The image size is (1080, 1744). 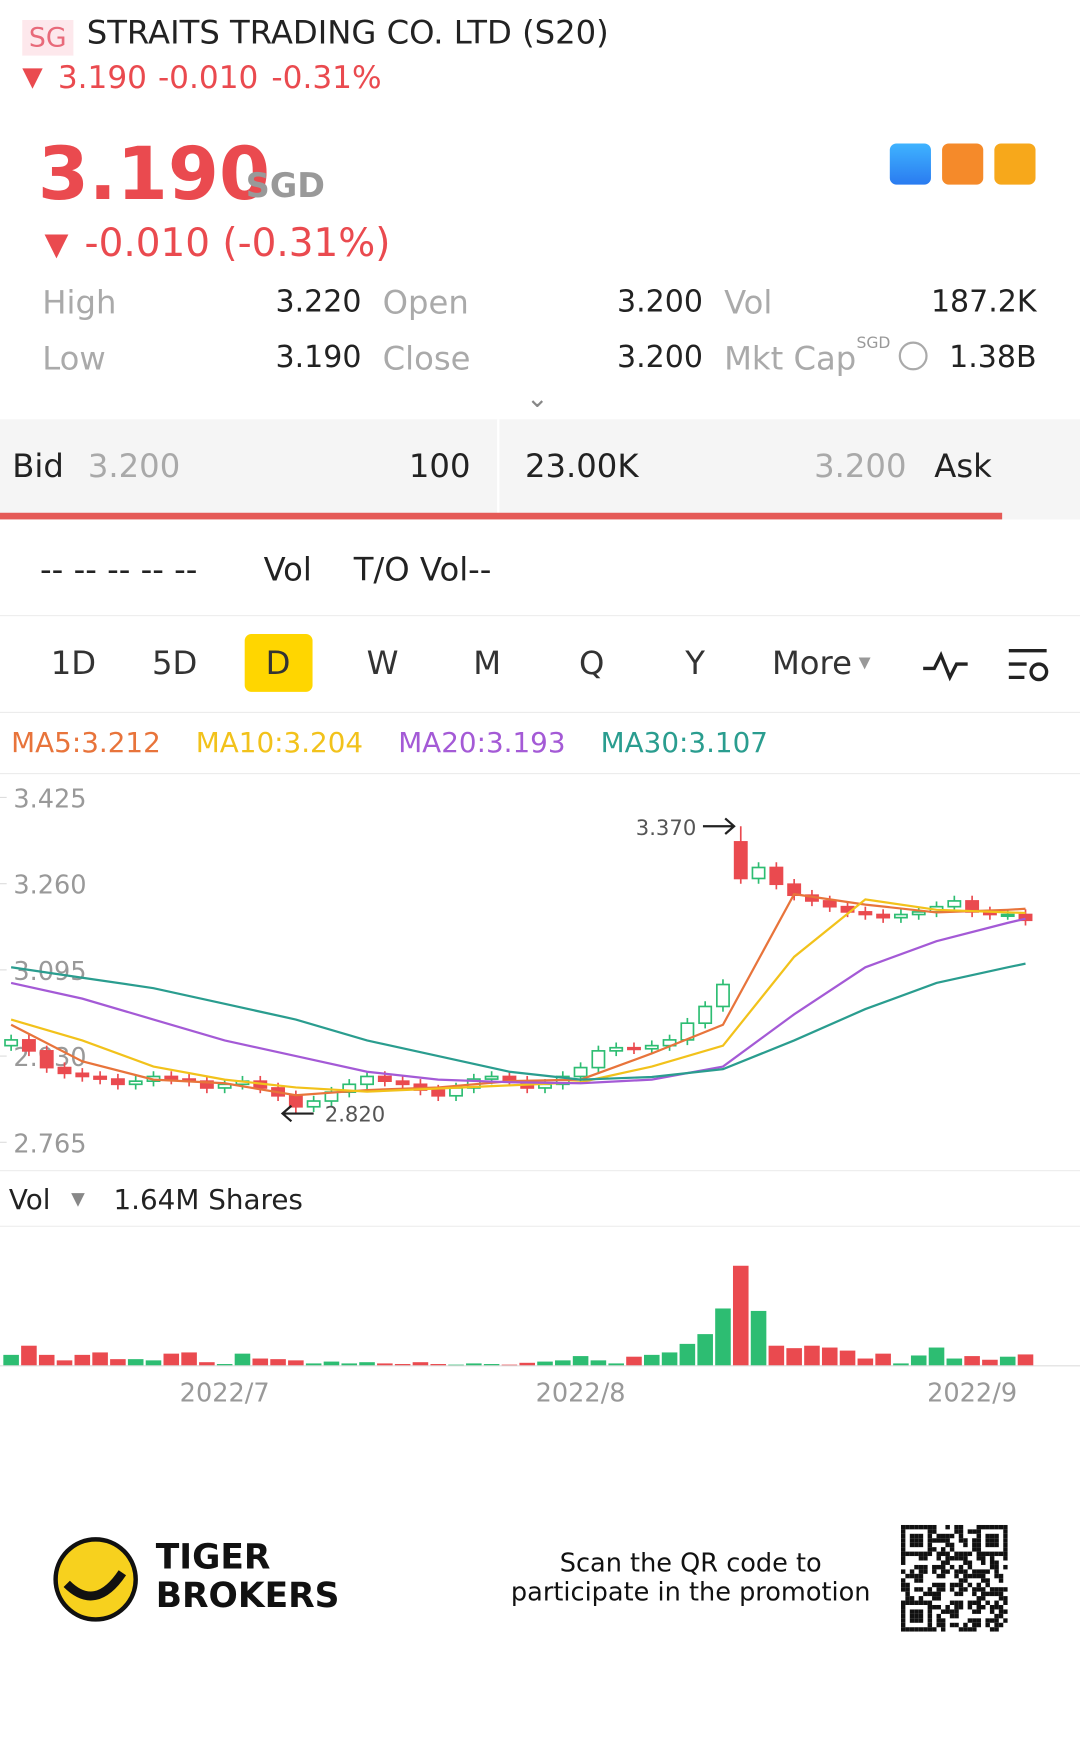 I want to click on period-tab: M, so click(x=487, y=662).